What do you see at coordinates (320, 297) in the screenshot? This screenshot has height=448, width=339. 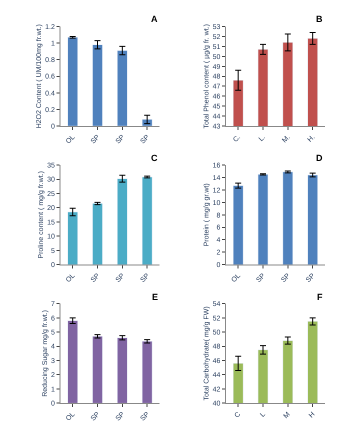 I see `chart-title: F` at bounding box center [320, 297].